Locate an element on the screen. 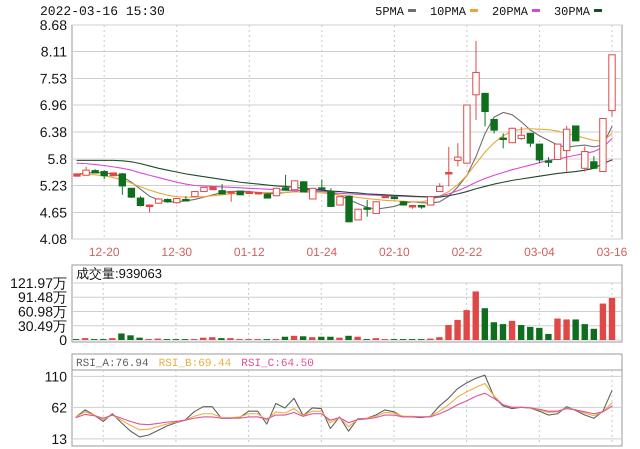 This screenshot has width=640, height=449. y-tick-label: 6.96 is located at coordinates (54, 105).